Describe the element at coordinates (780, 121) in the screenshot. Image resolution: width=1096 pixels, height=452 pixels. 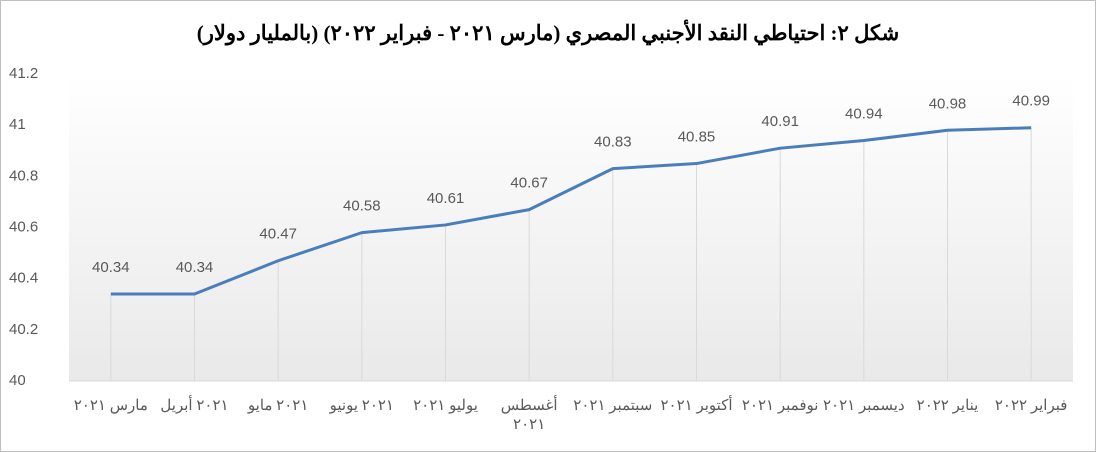
I see `data-label: 40.91` at that location.